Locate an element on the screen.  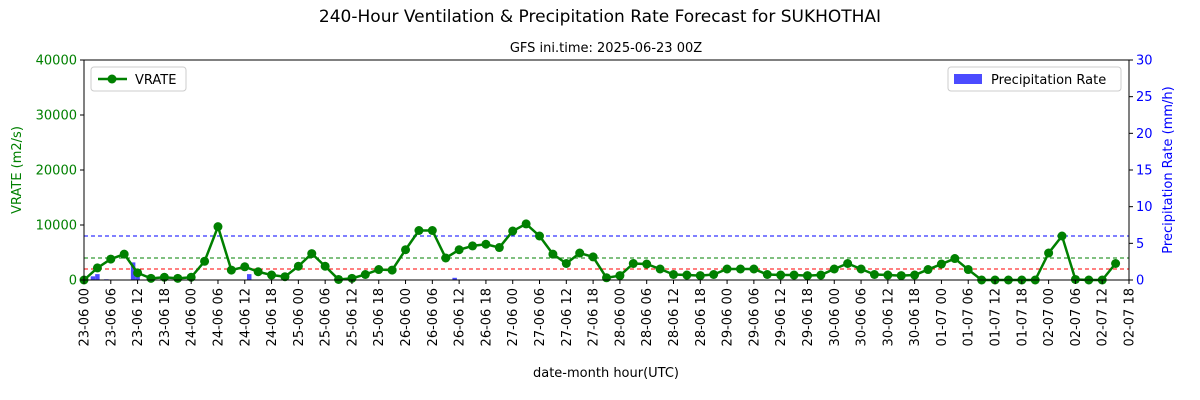
y-tick-right-label: 25 is located at coordinates (1144, 97).